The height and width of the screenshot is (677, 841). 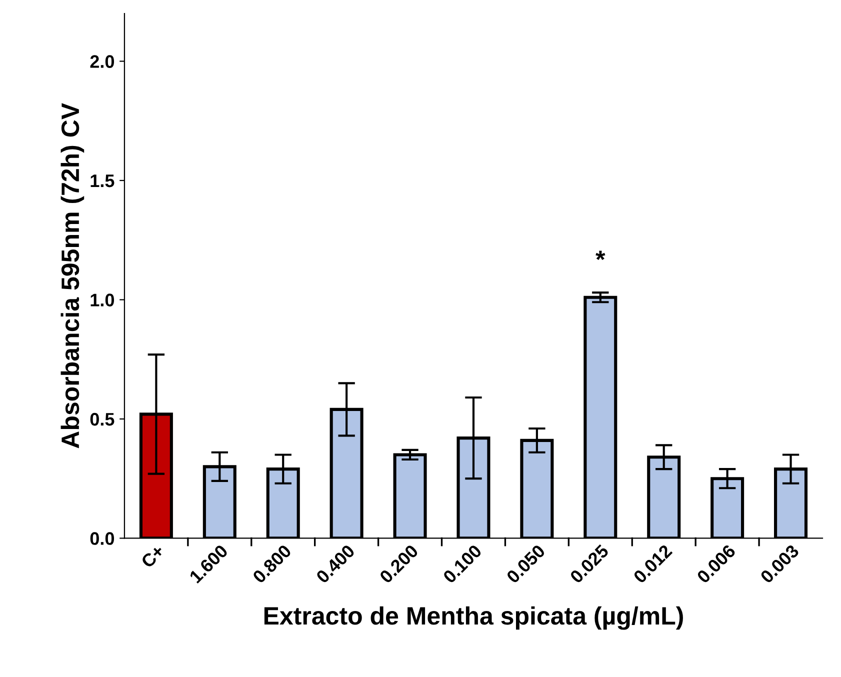 I want to click on y-tick-label: 0.0, so click(x=102, y=538).